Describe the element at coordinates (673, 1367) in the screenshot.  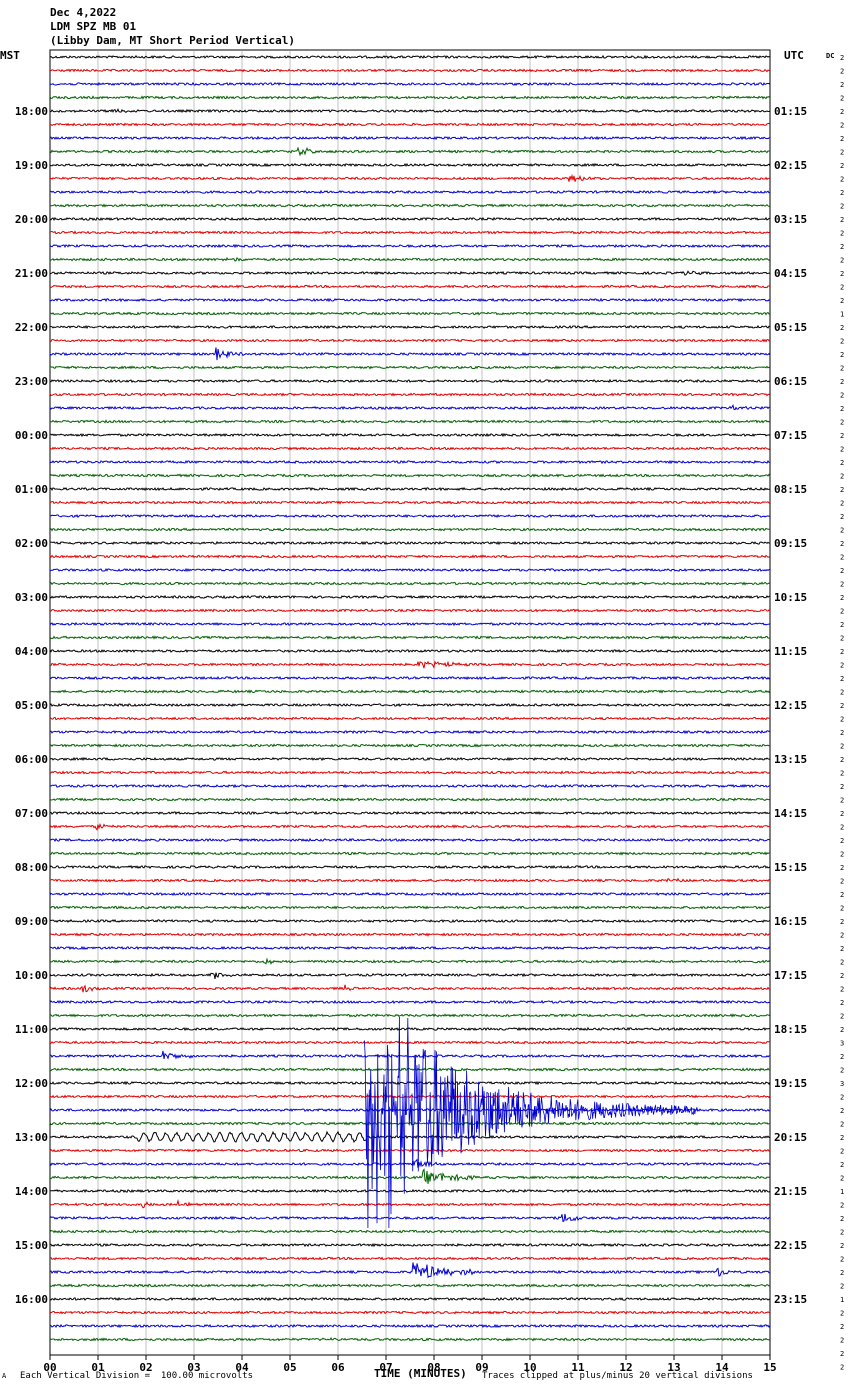
I see `x-tick-label: 13` at that location.